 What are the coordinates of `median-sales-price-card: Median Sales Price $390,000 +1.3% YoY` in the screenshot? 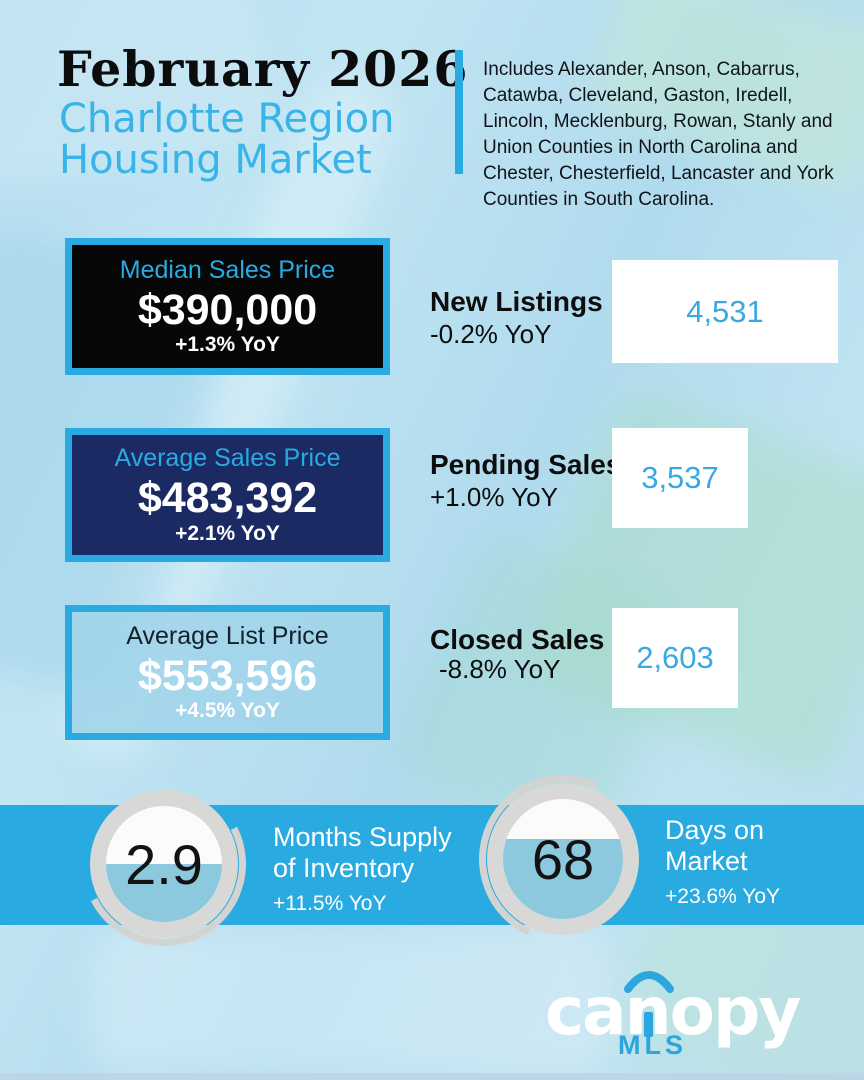 It's located at (227, 306).